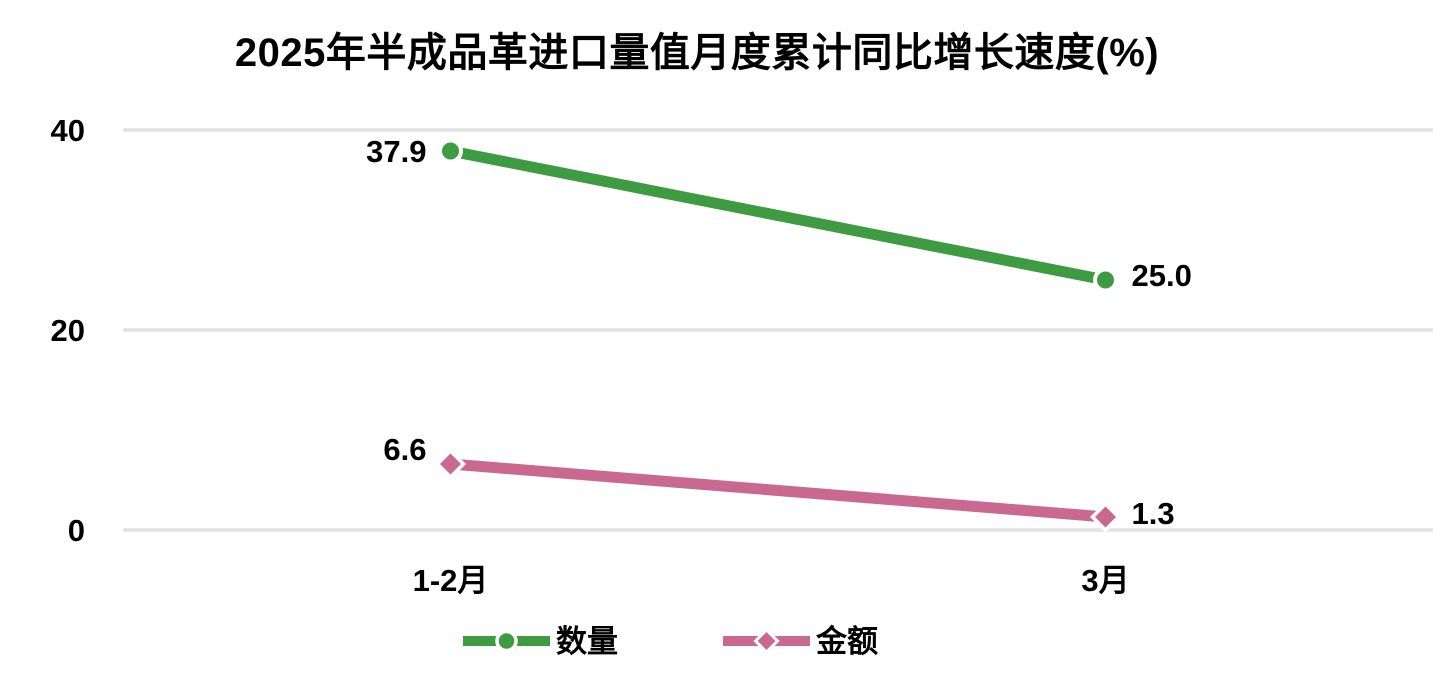 This screenshot has width=1453, height=677. Describe the element at coordinates (68, 330) in the screenshot. I see `y-tick-label: 20` at that location.